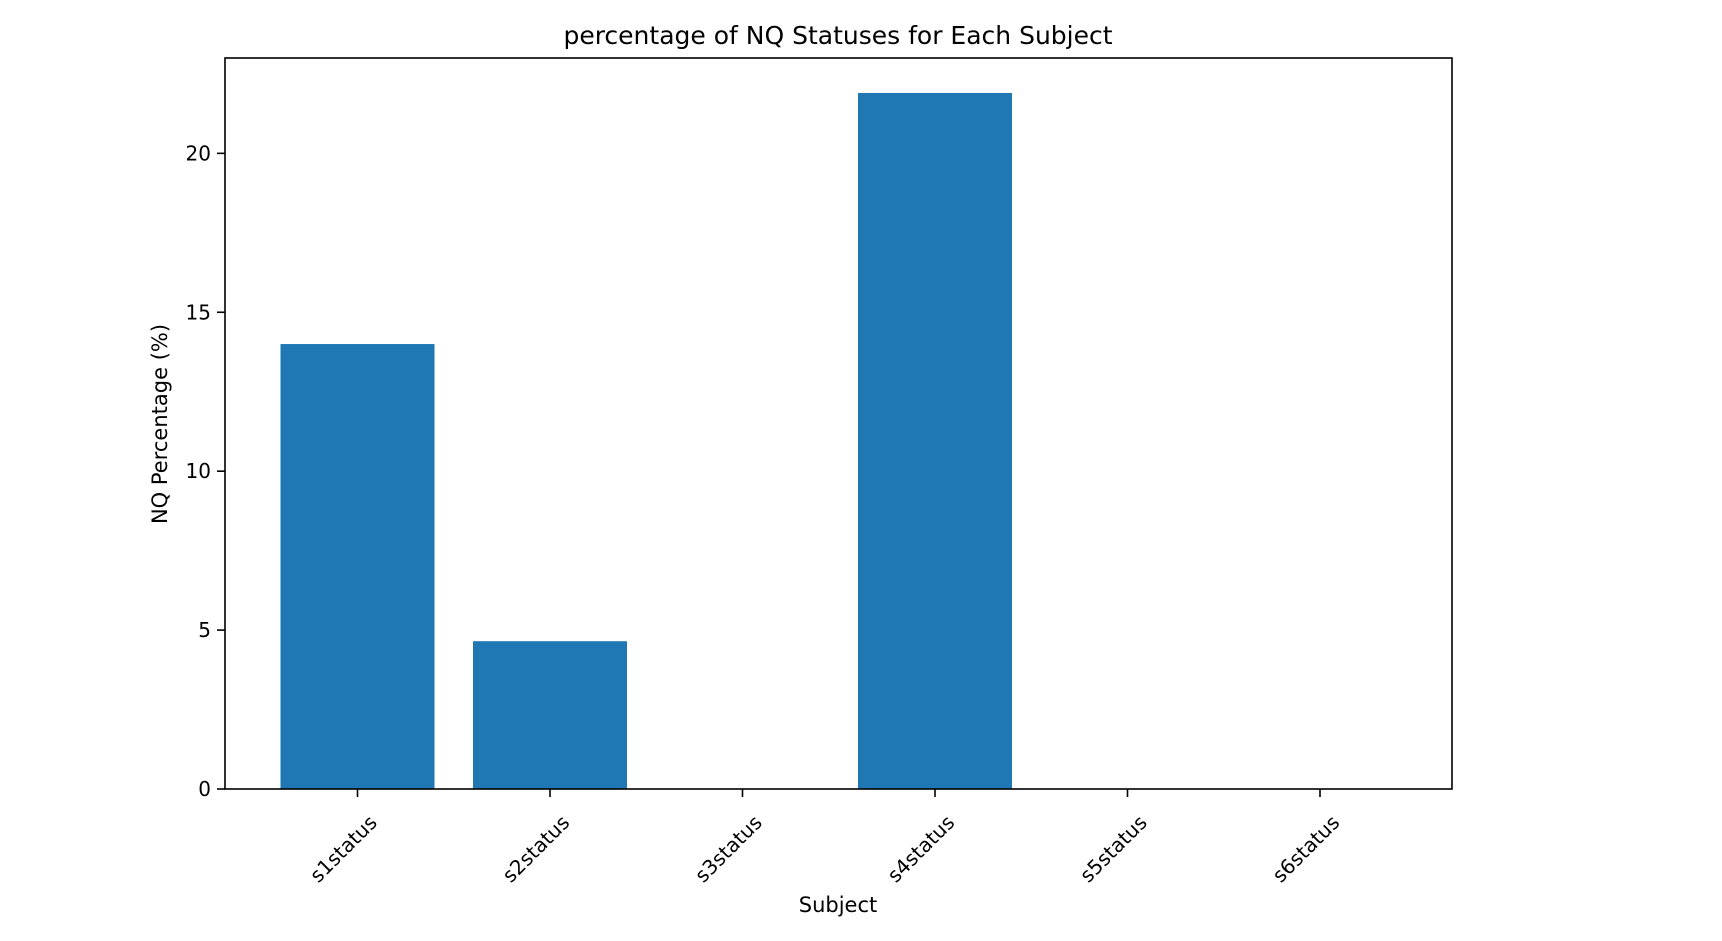  What do you see at coordinates (838, 905) in the screenshot?
I see `x-axis-label: Subject` at bounding box center [838, 905].